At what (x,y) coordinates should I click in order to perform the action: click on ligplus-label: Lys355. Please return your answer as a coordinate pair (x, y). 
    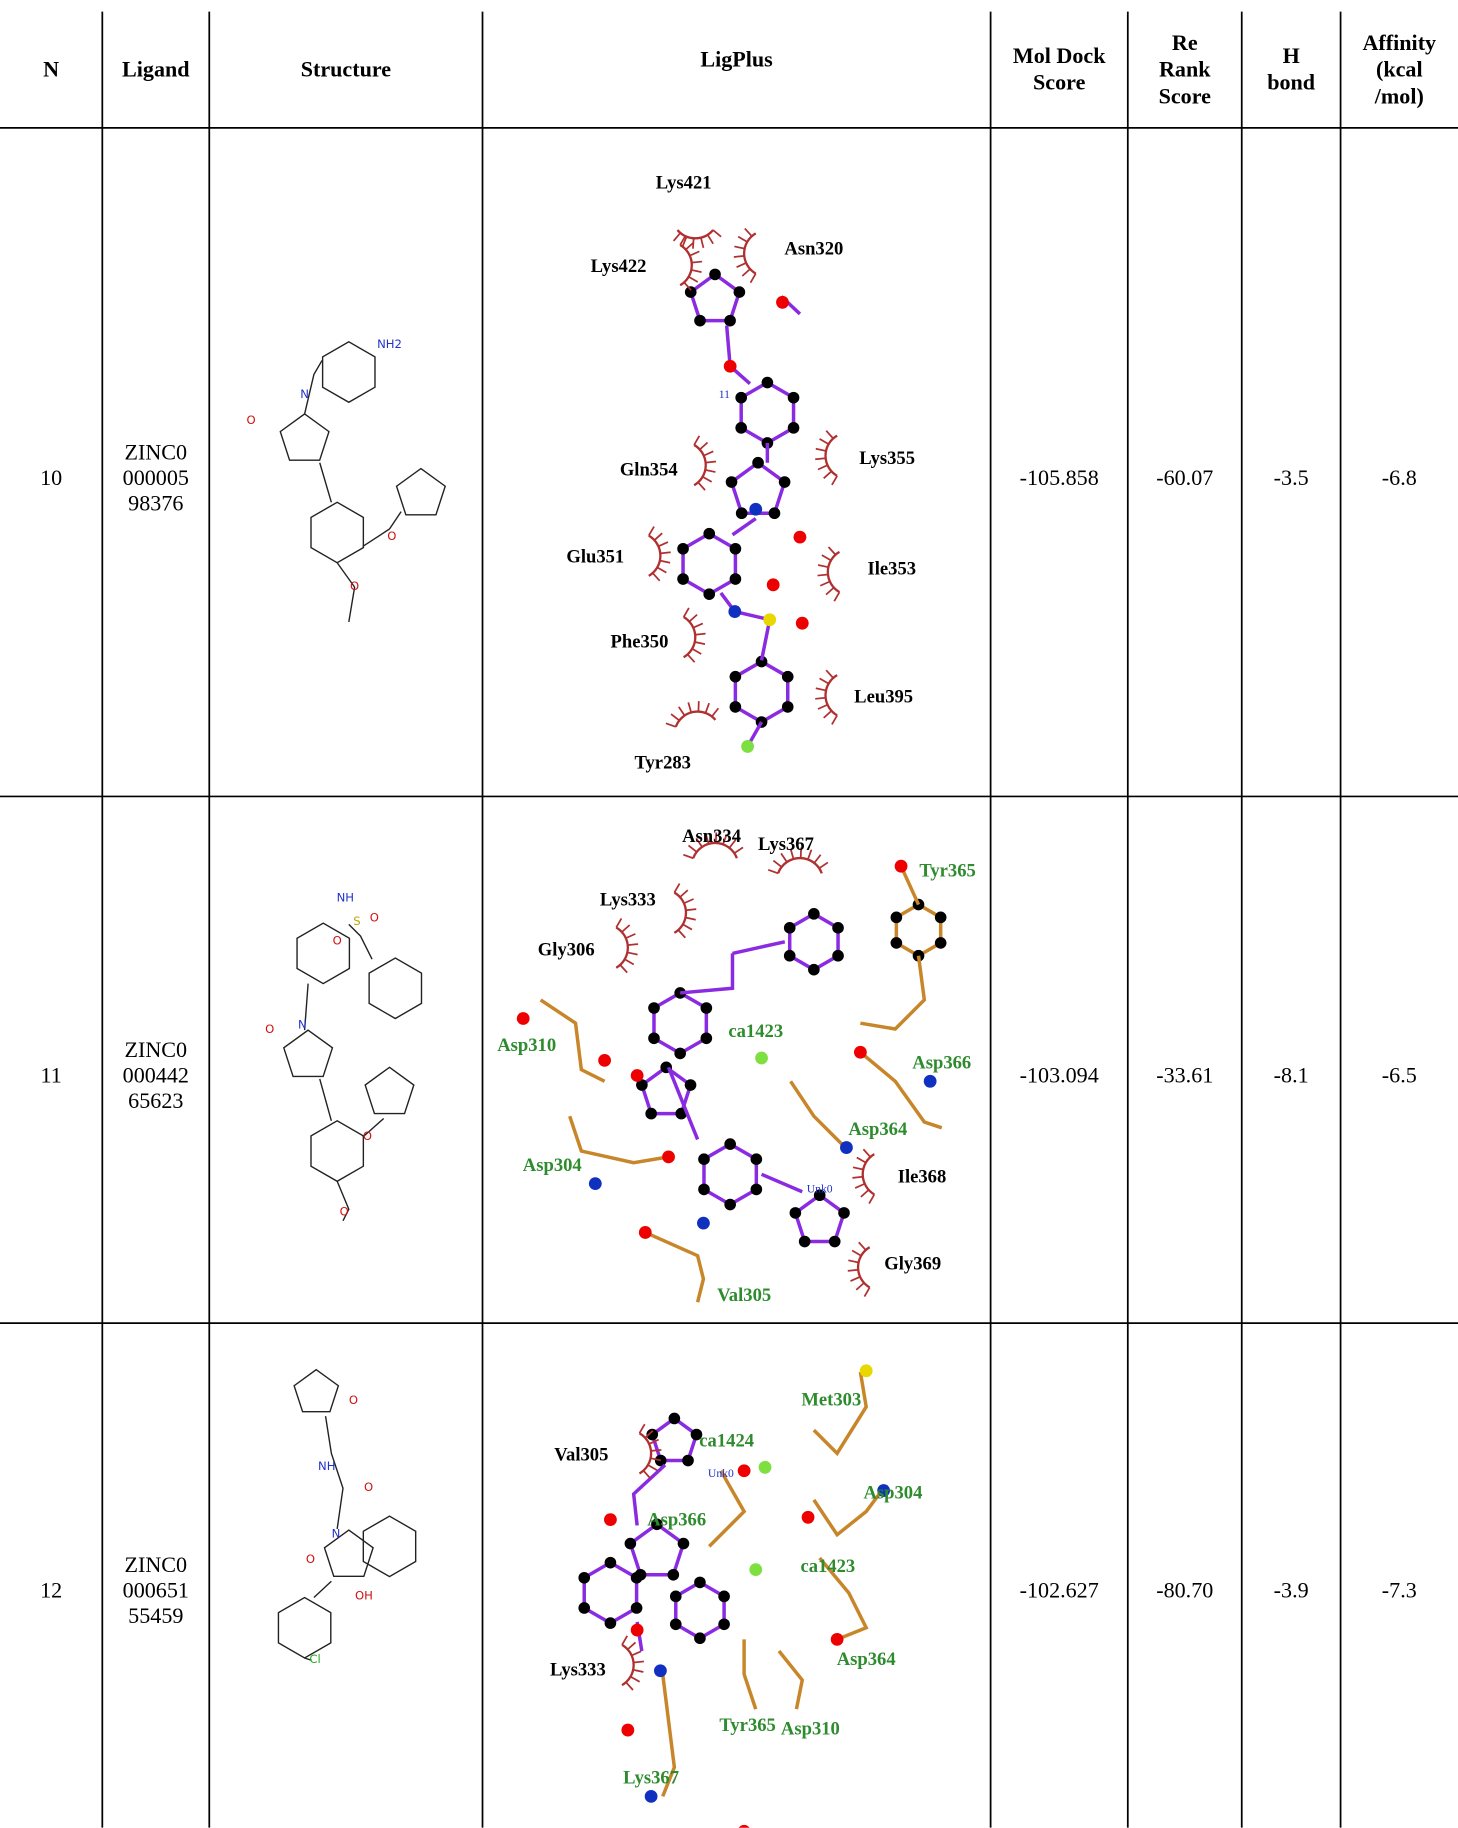
    Looking at the image, I should click on (887, 458).